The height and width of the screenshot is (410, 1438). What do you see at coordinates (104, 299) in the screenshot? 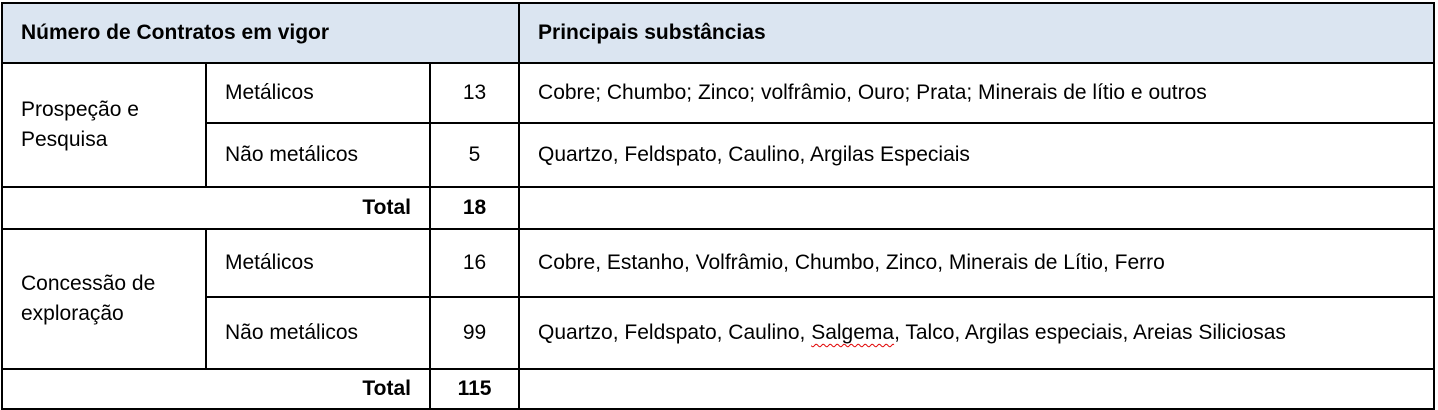
I see `group-label: Concessão de exploração` at bounding box center [104, 299].